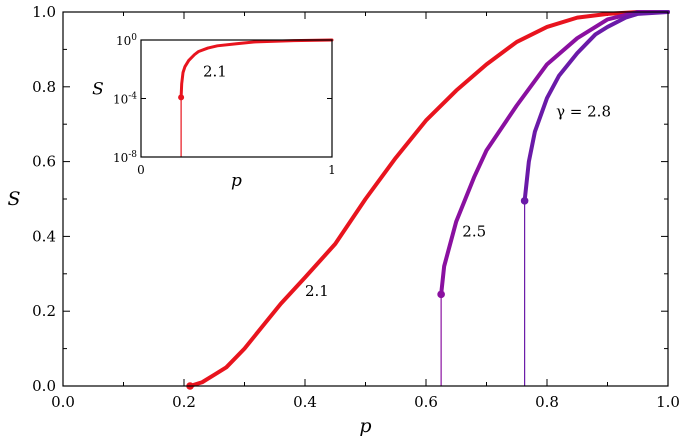 The image size is (681, 438). I want to click on curve-label: 2.1, so click(317, 291).